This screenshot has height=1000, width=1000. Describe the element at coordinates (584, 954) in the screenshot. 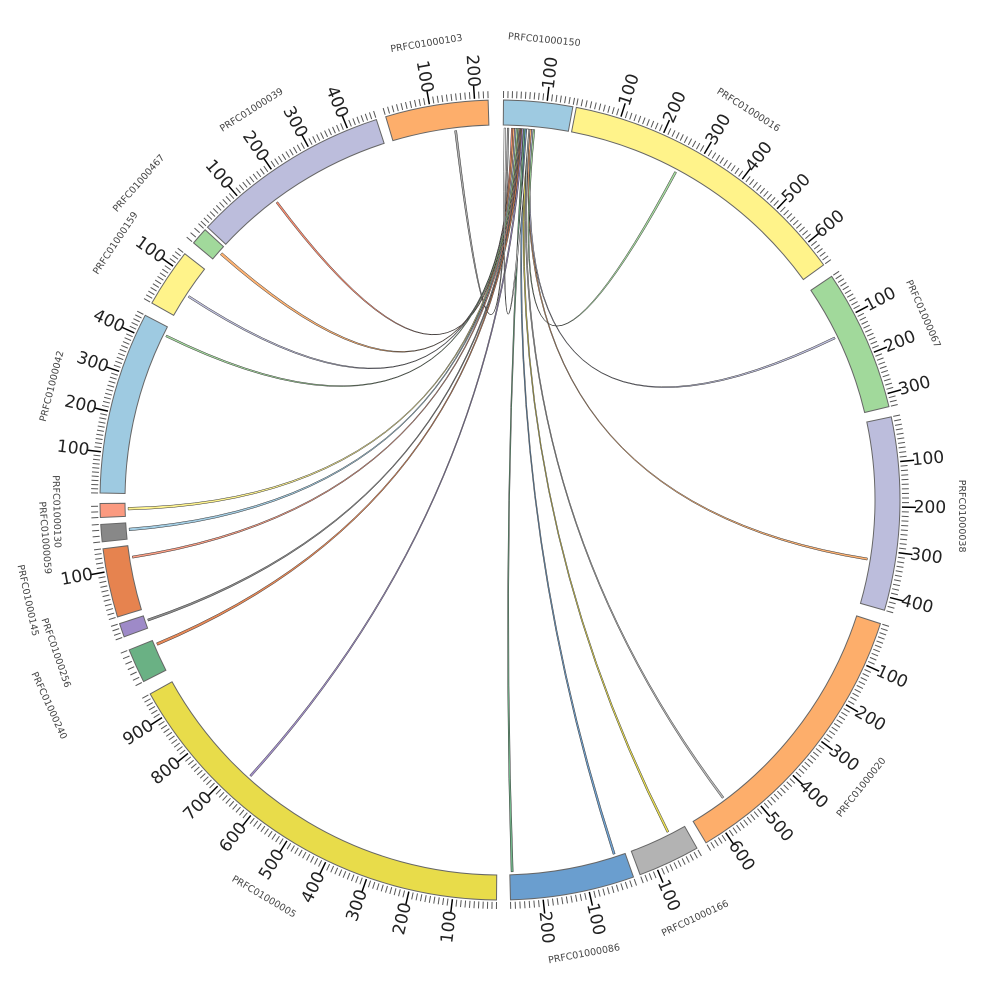

I see `segment-label: PRFC01000086` at that location.